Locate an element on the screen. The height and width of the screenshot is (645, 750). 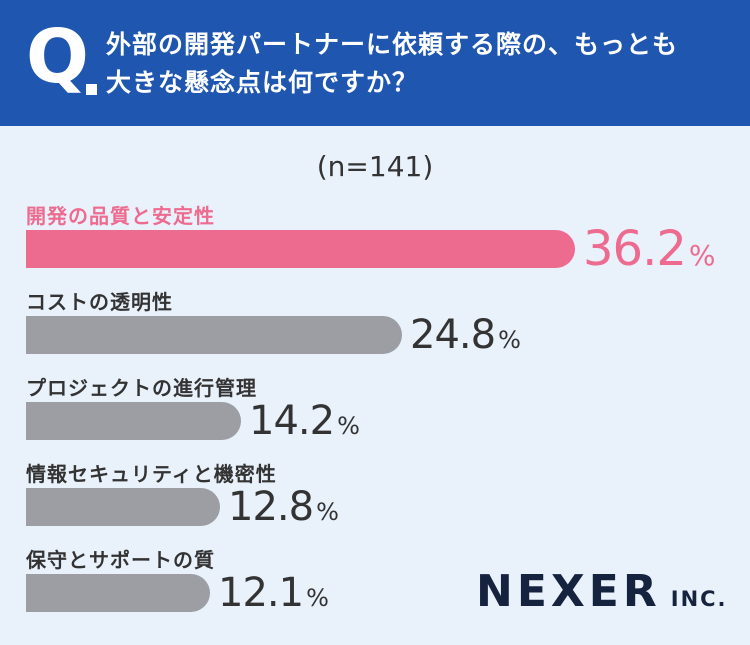
q-mark-dot is located at coordinates (91, 89).